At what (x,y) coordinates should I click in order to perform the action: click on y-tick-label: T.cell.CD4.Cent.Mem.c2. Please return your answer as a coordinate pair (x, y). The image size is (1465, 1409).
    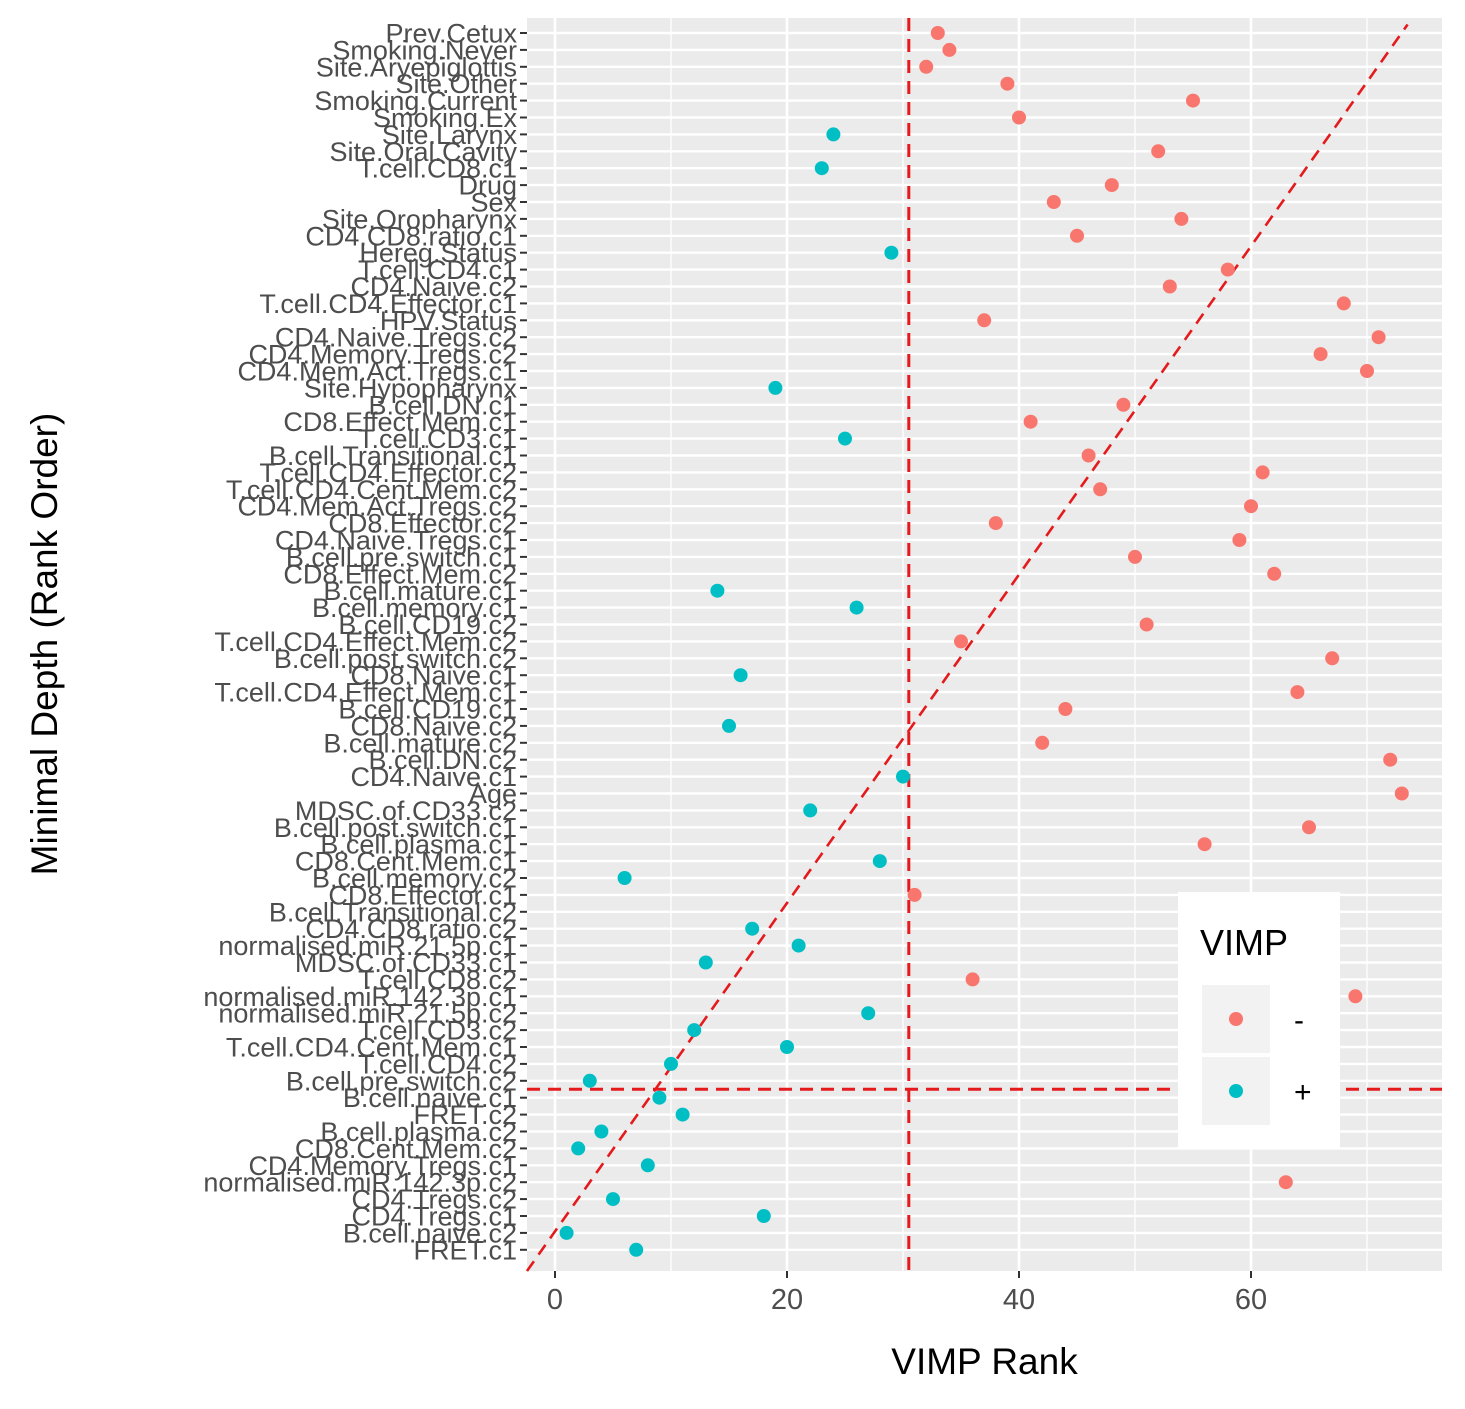
    Looking at the image, I should click on (371, 490).